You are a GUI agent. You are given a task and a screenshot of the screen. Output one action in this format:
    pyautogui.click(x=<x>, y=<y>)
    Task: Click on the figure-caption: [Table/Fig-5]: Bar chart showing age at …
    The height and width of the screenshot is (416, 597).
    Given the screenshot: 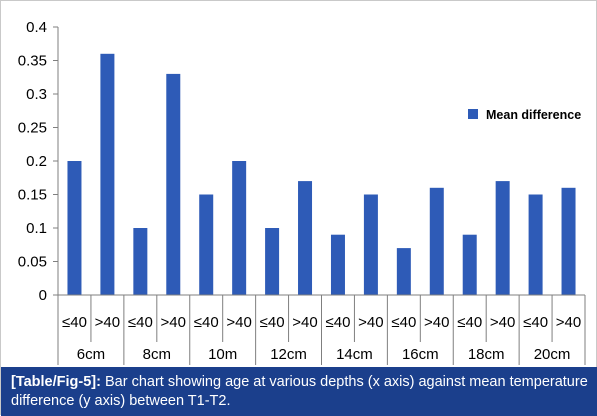 What is the action you would take?
    pyautogui.click(x=299, y=391)
    